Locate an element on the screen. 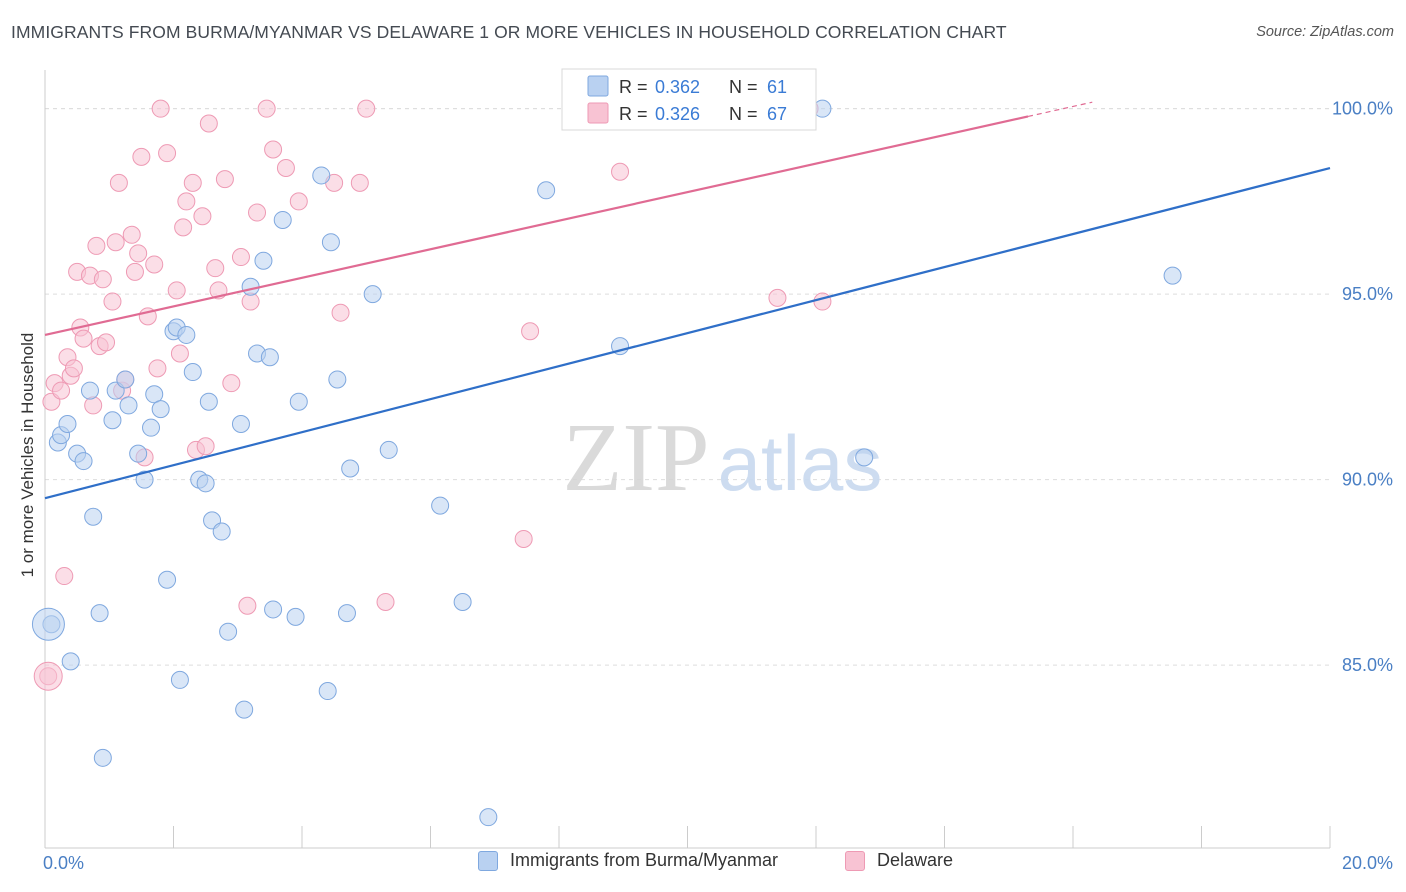 The image size is (1406, 892). legend-n-value: 67 is located at coordinates (777, 114).